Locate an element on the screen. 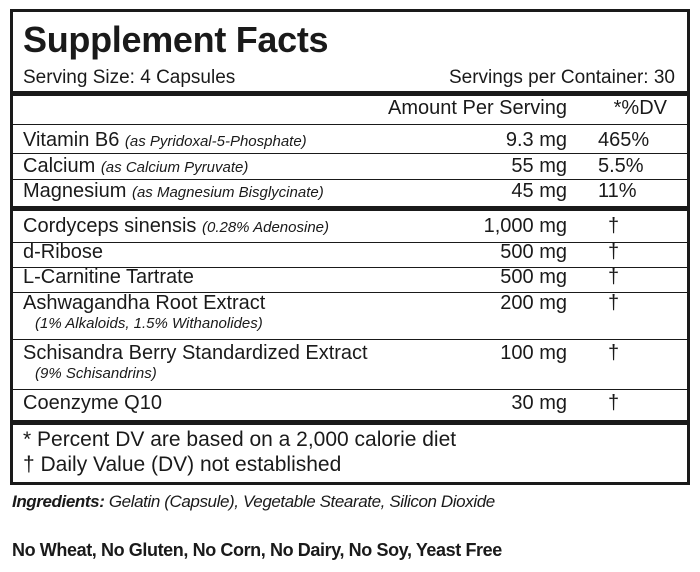  ingredient-name: d-Ribose is located at coordinates (63, 252).